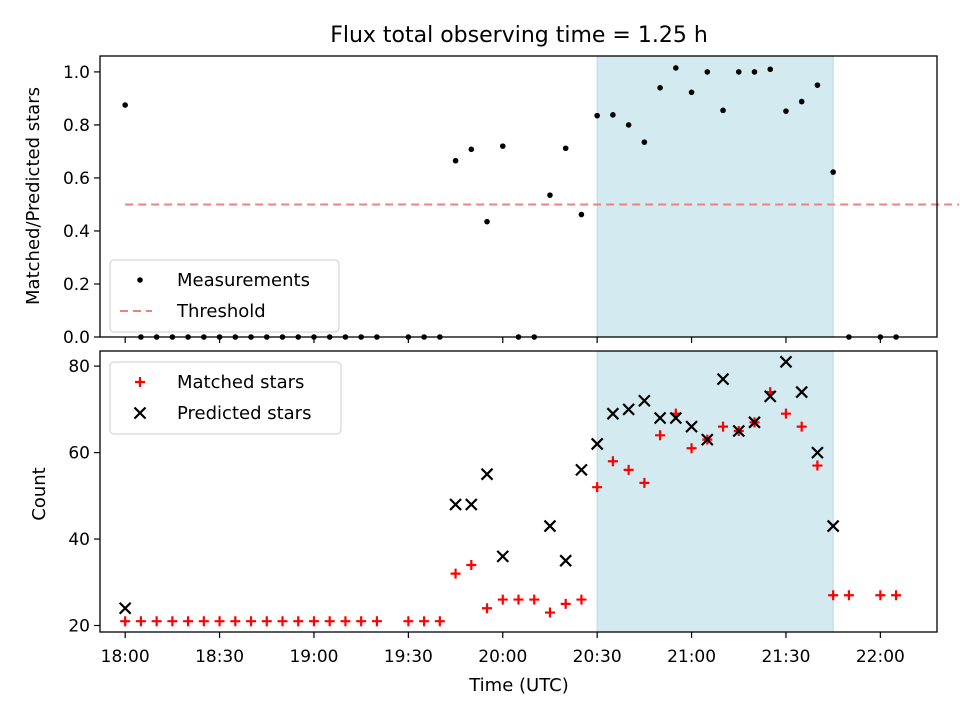  What do you see at coordinates (39, 493) in the screenshot?
I see `bottom-y-axis-label: Count` at bounding box center [39, 493].